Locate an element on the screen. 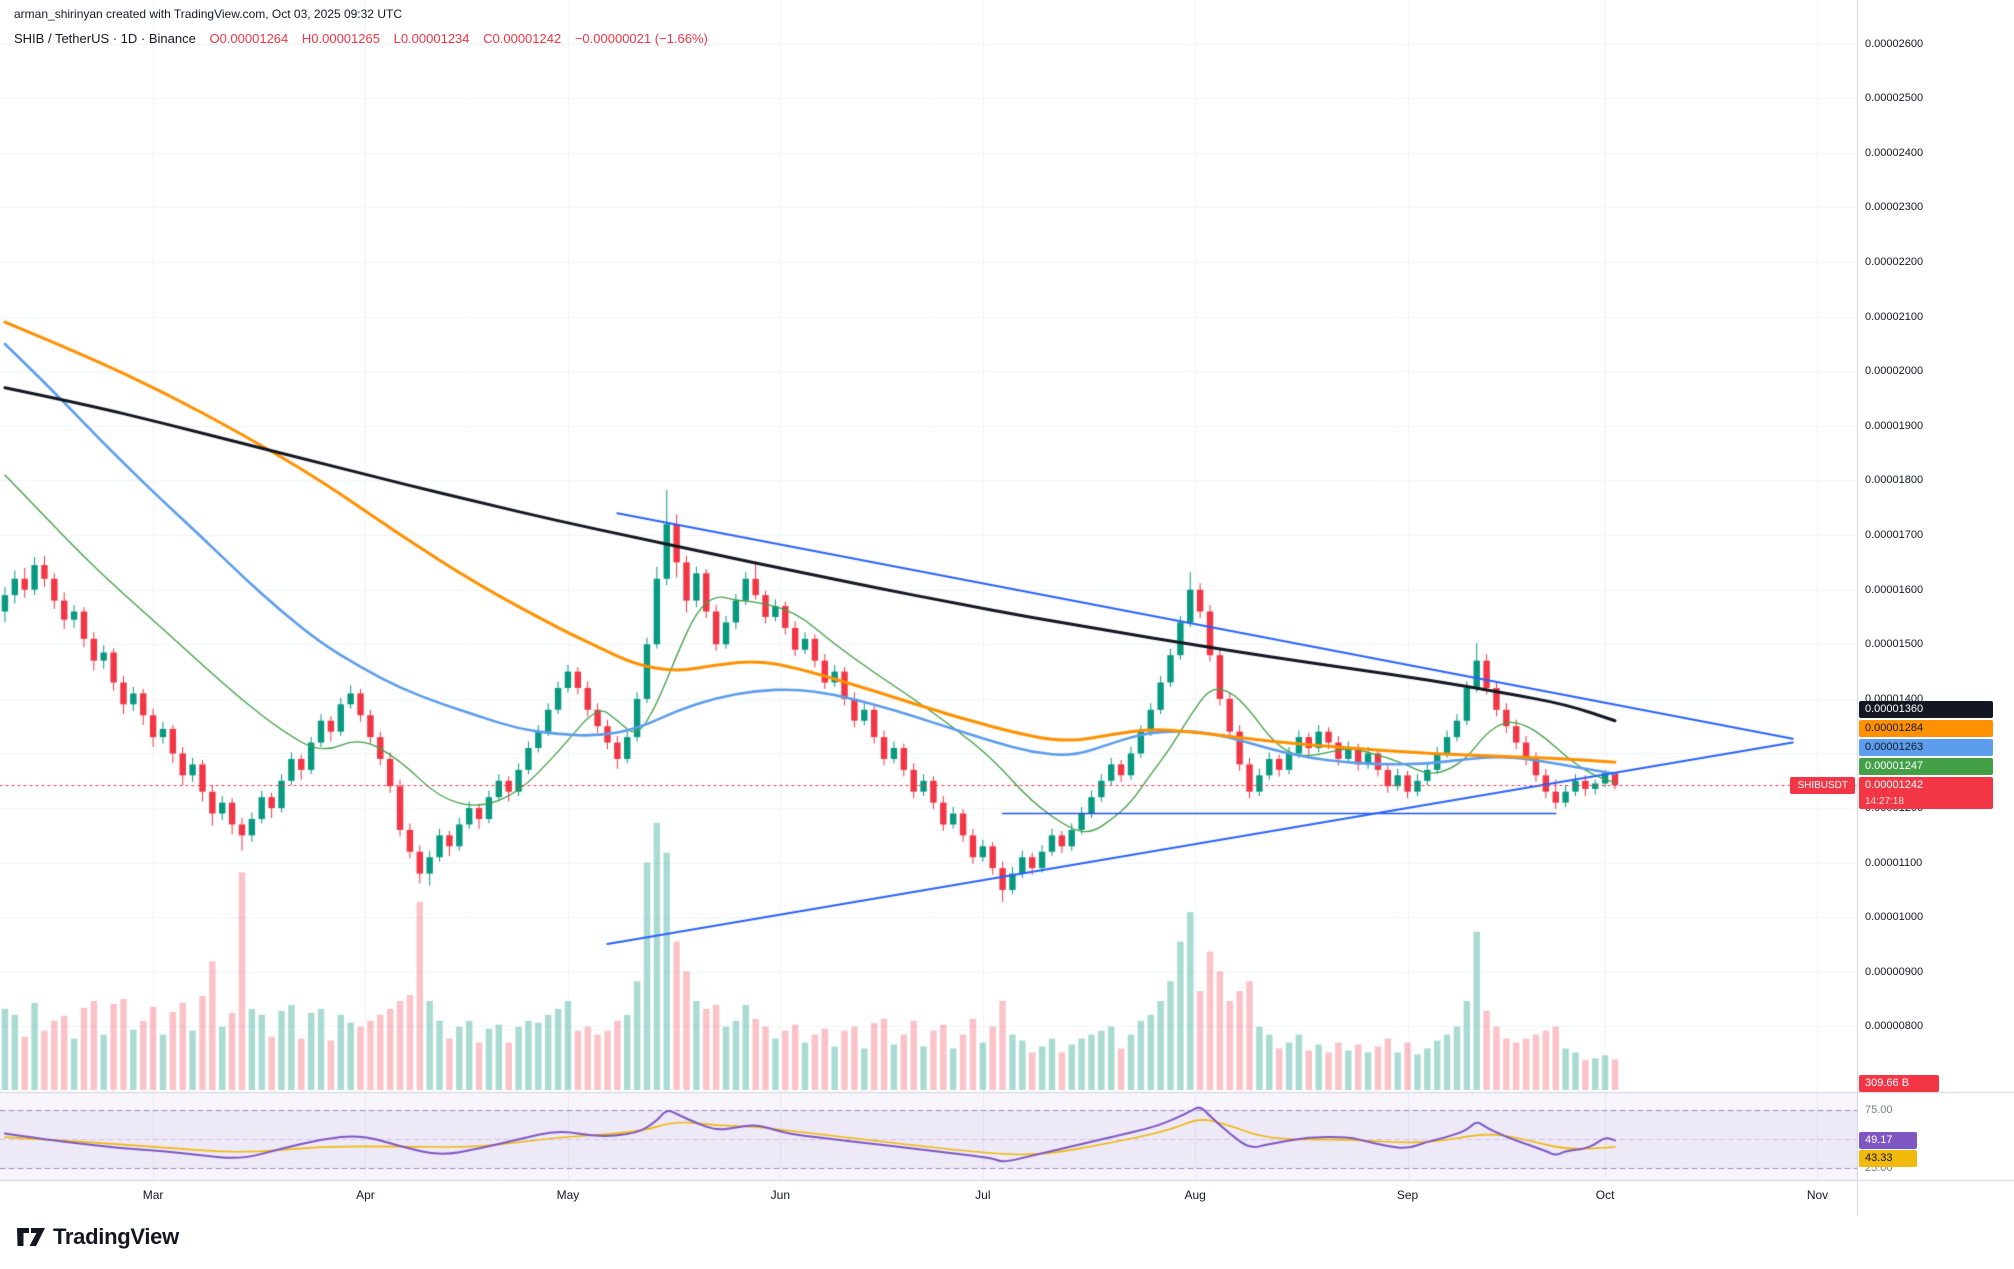 The height and width of the screenshot is (1269, 2014). ma-blue-badge: 0.00001263 is located at coordinates (1926, 747).